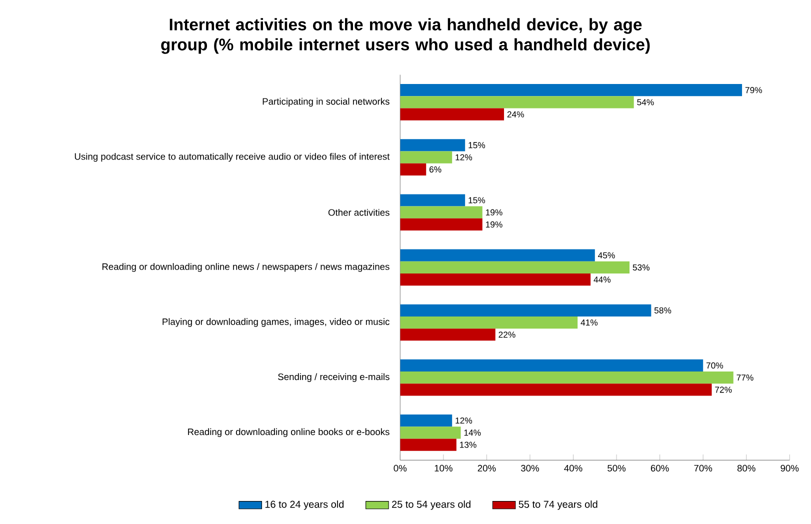 The width and height of the screenshot is (811, 524). I want to click on data-label: 14%, so click(472, 433).